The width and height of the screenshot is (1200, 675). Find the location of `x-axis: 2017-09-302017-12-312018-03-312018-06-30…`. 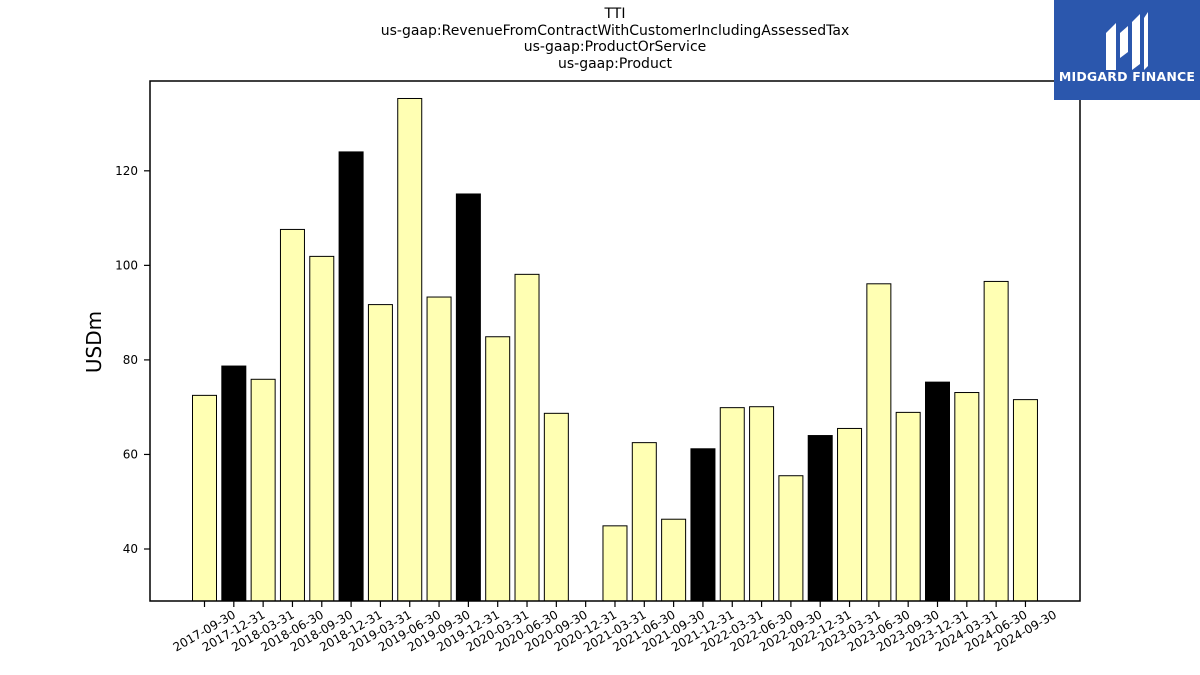

x-axis: 2017-09-302017-12-312018-03-312018-06-30… is located at coordinates (615, 627).